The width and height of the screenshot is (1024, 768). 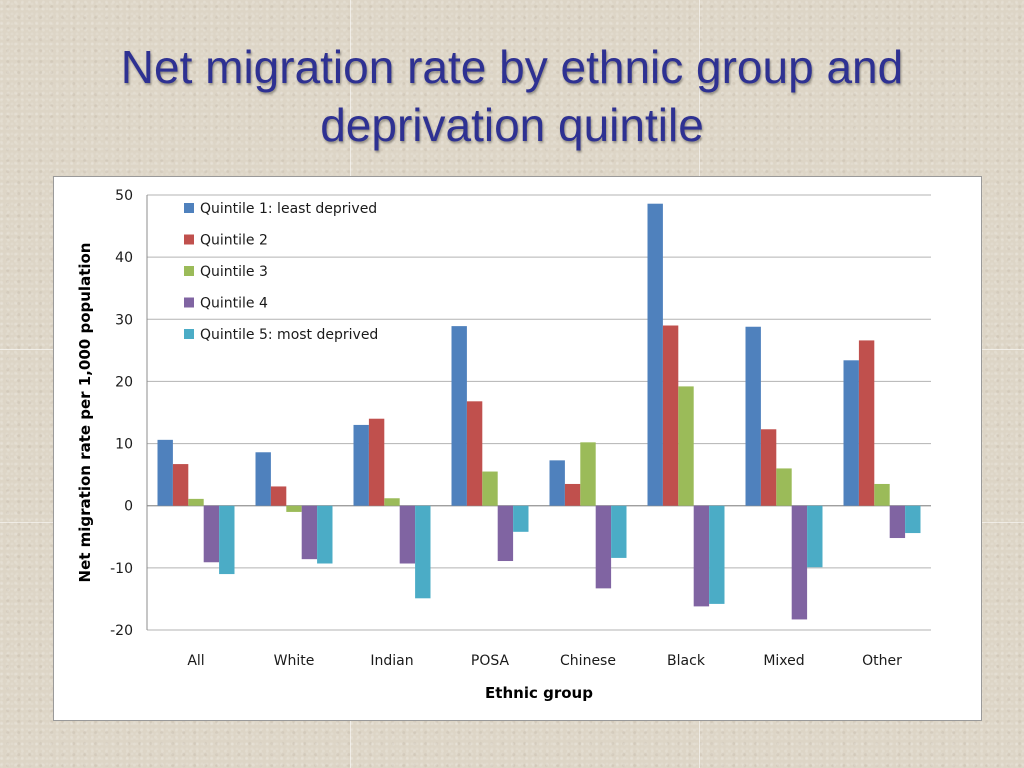 What do you see at coordinates (234, 241) in the screenshot?
I see `legend-label: Quintile 2` at bounding box center [234, 241].